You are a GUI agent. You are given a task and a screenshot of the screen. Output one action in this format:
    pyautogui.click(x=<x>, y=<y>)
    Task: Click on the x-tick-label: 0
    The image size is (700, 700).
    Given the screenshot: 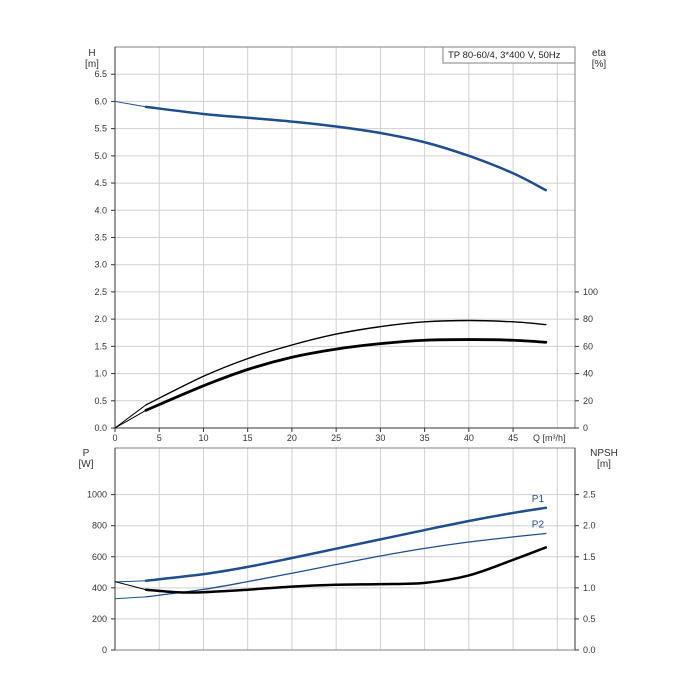 What is the action you would take?
    pyautogui.click(x=114, y=438)
    